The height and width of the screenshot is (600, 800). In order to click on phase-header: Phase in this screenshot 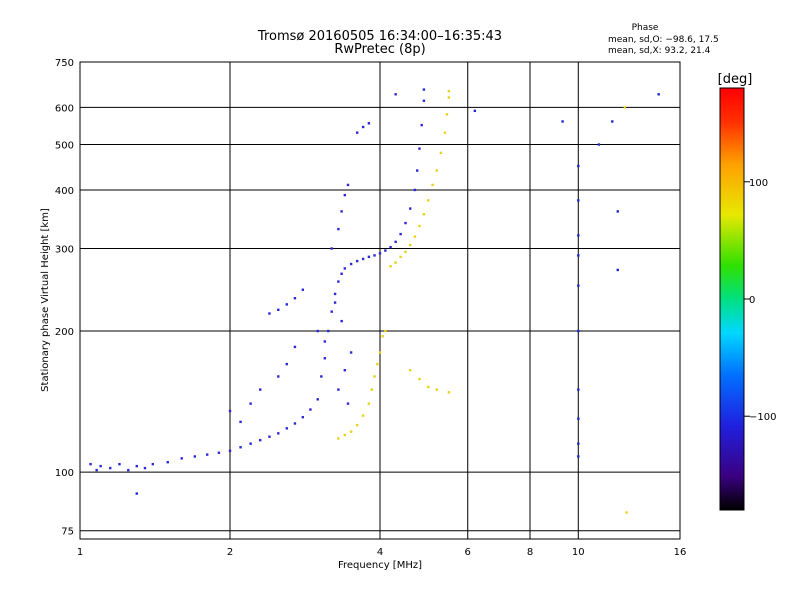, I will do `click(645, 28)`.